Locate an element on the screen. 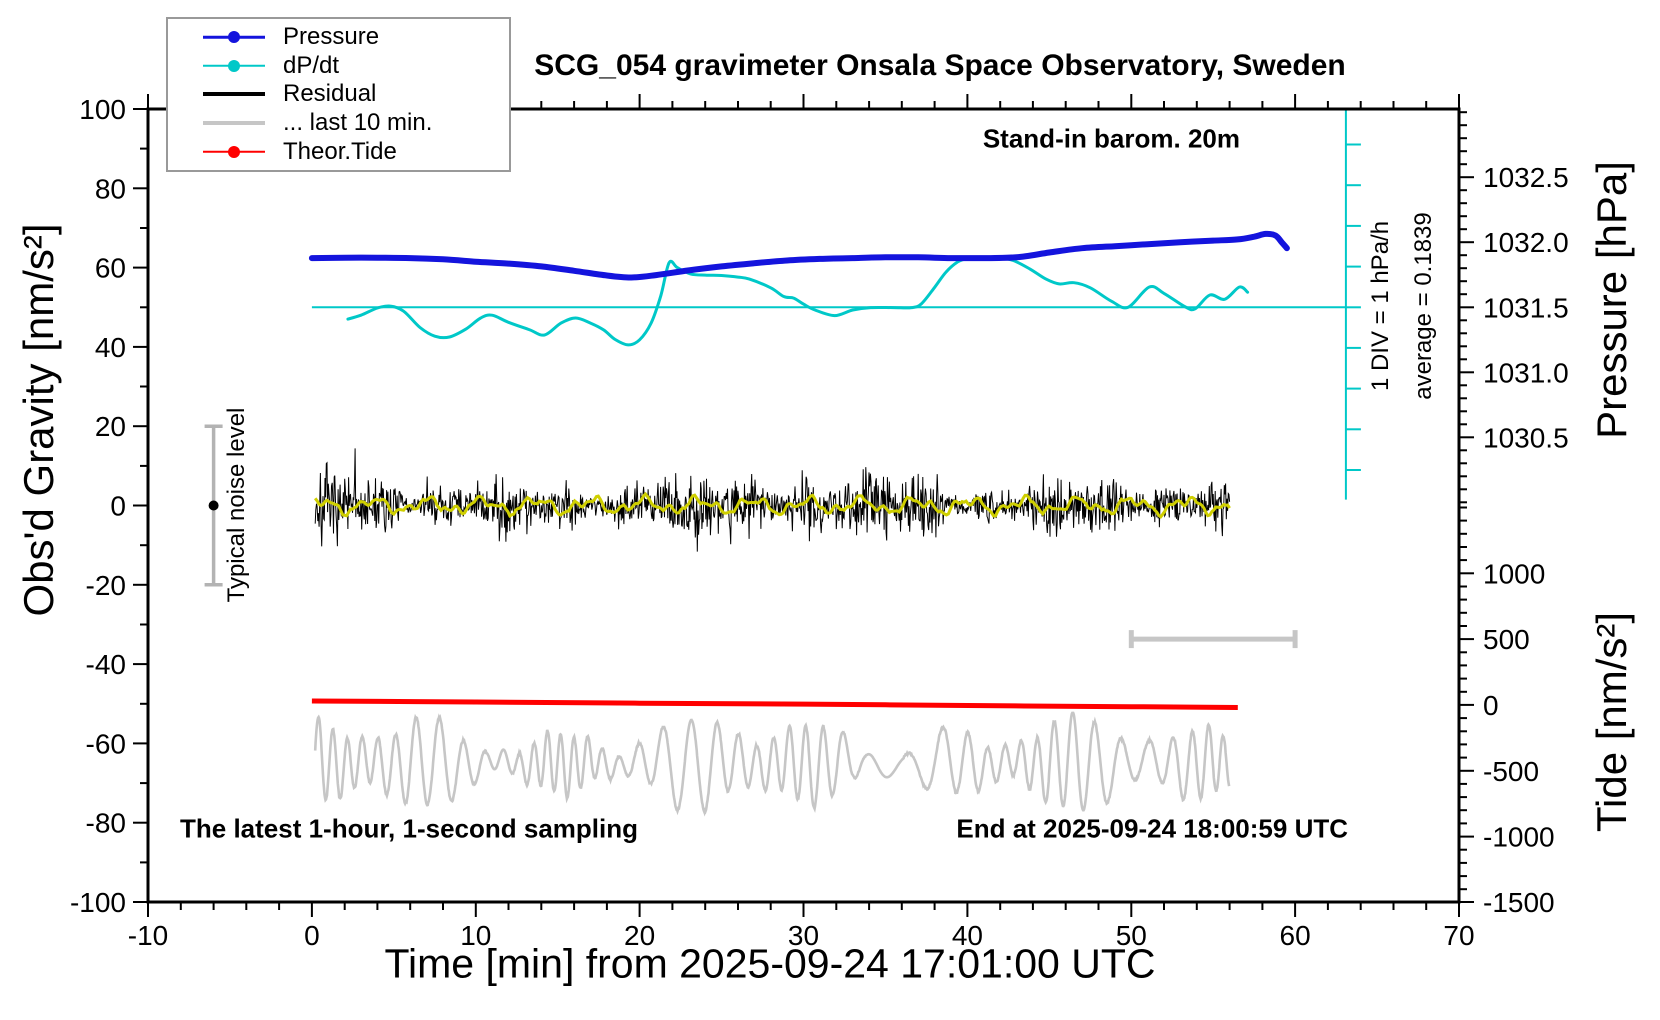 The image size is (1660, 1020). tick-label: 1000 is located at coordinates (1514, 573).